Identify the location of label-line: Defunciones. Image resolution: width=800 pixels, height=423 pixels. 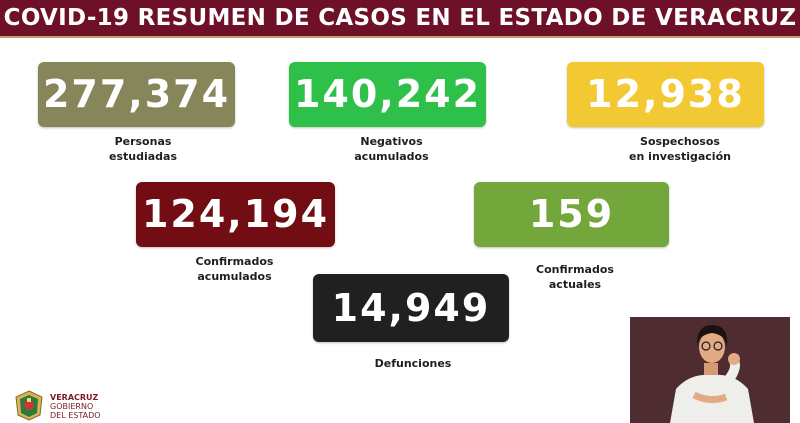
(413, 363).